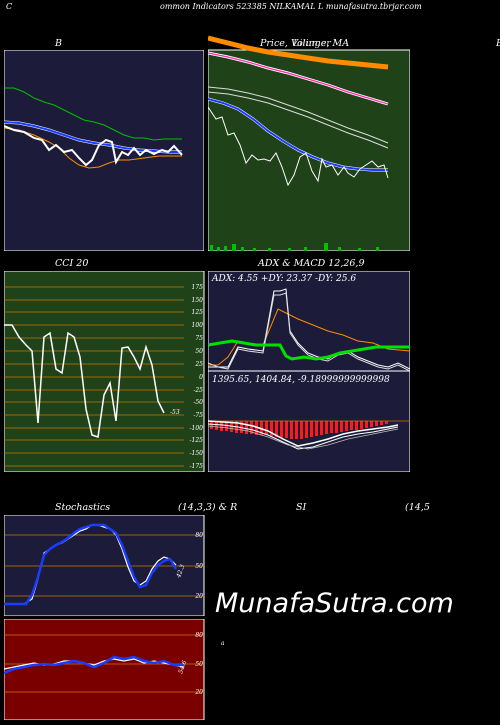 The height and width of the screenshot is (725, 500). Describe the element at coordinates (175, 412) in the screenshot. I see `cci-last-value: -53` at that location.